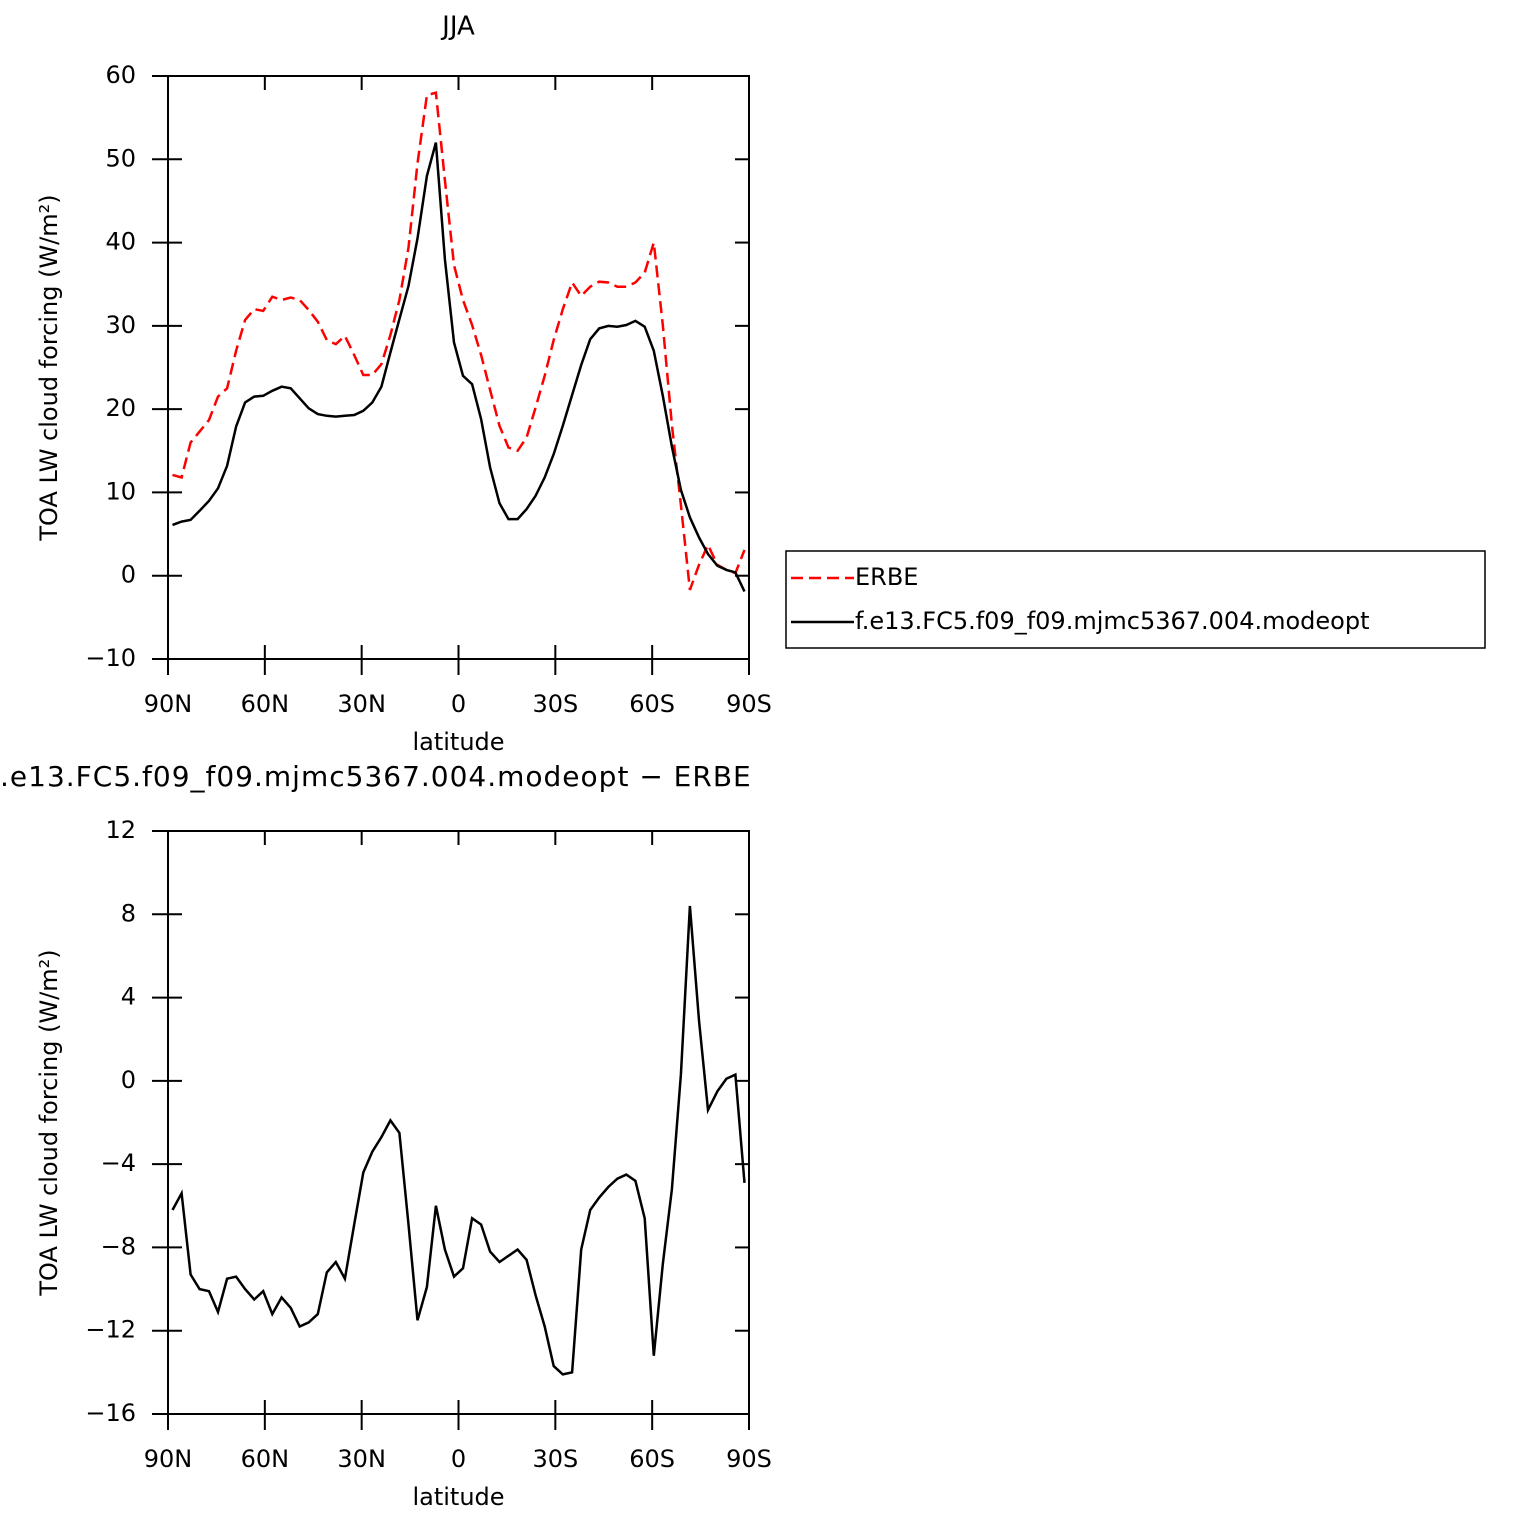  I want to click on legend-box, so click(1135, 599).